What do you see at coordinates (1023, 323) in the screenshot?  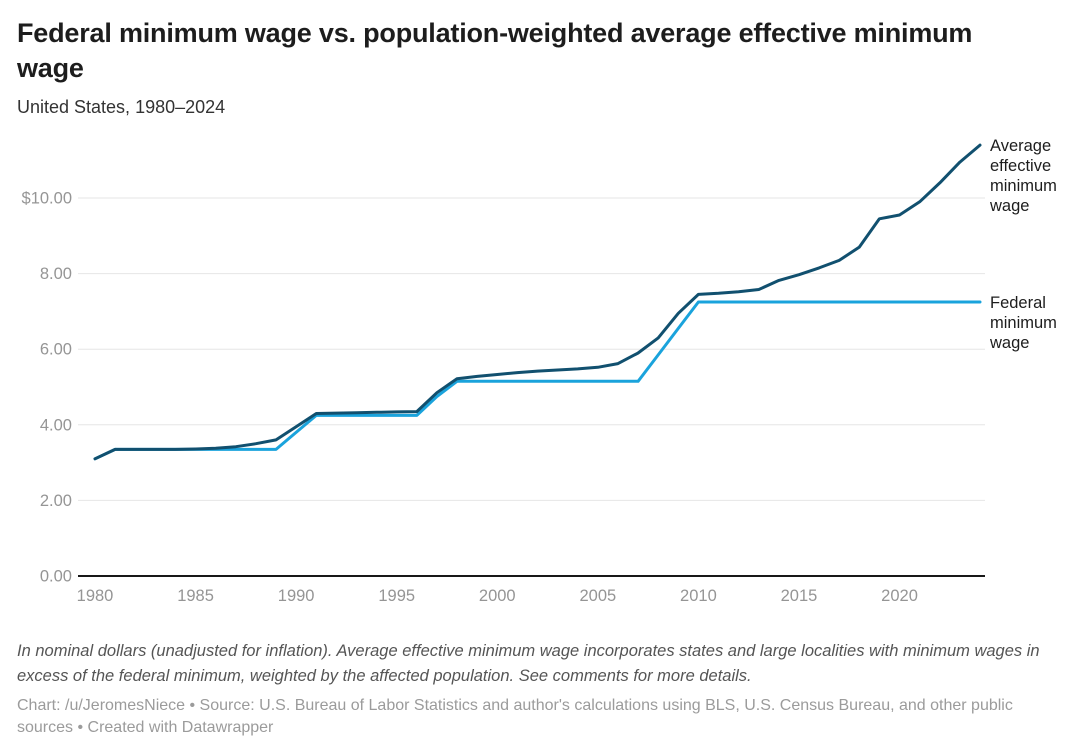 I see `series-label-federal: Federal minimum wage` at bounding box center [1023, 323].